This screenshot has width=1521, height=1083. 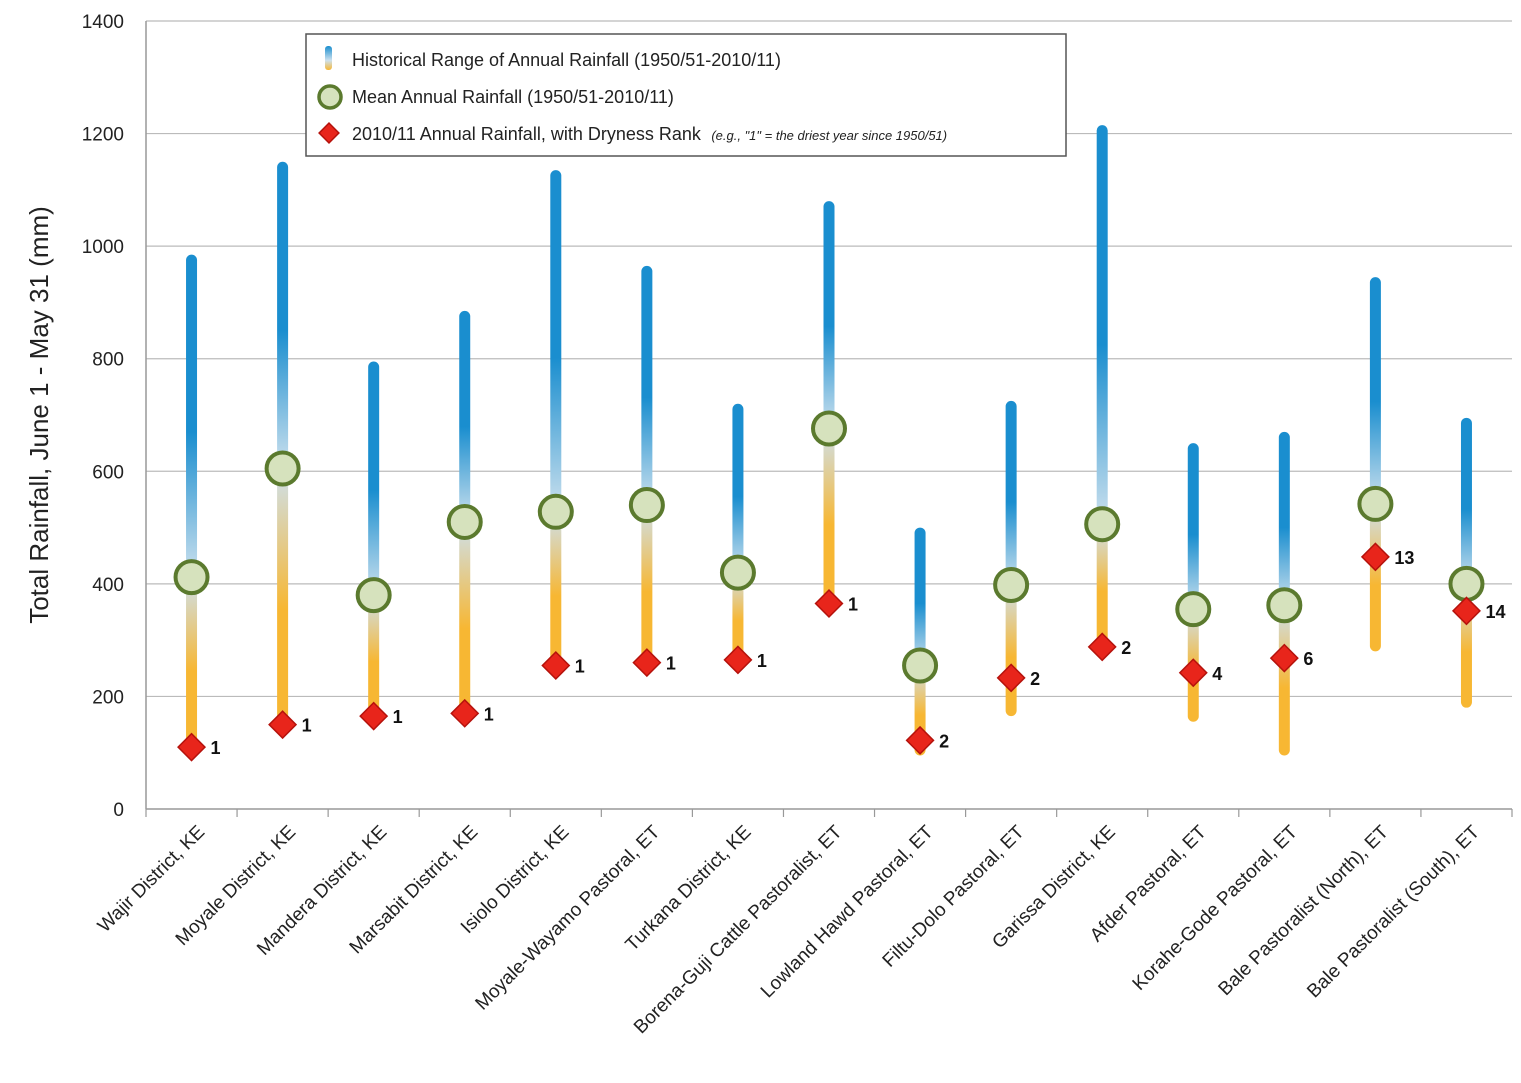 What do you see at coordinates (328, 58) in the screenshot?
I see `legend-range-swatch` at bounding box center [328, 58].